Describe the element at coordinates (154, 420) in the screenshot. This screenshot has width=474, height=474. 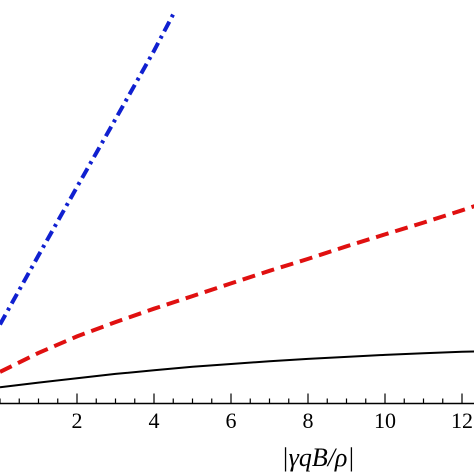
I see `x-tick-label: 4` at that location.